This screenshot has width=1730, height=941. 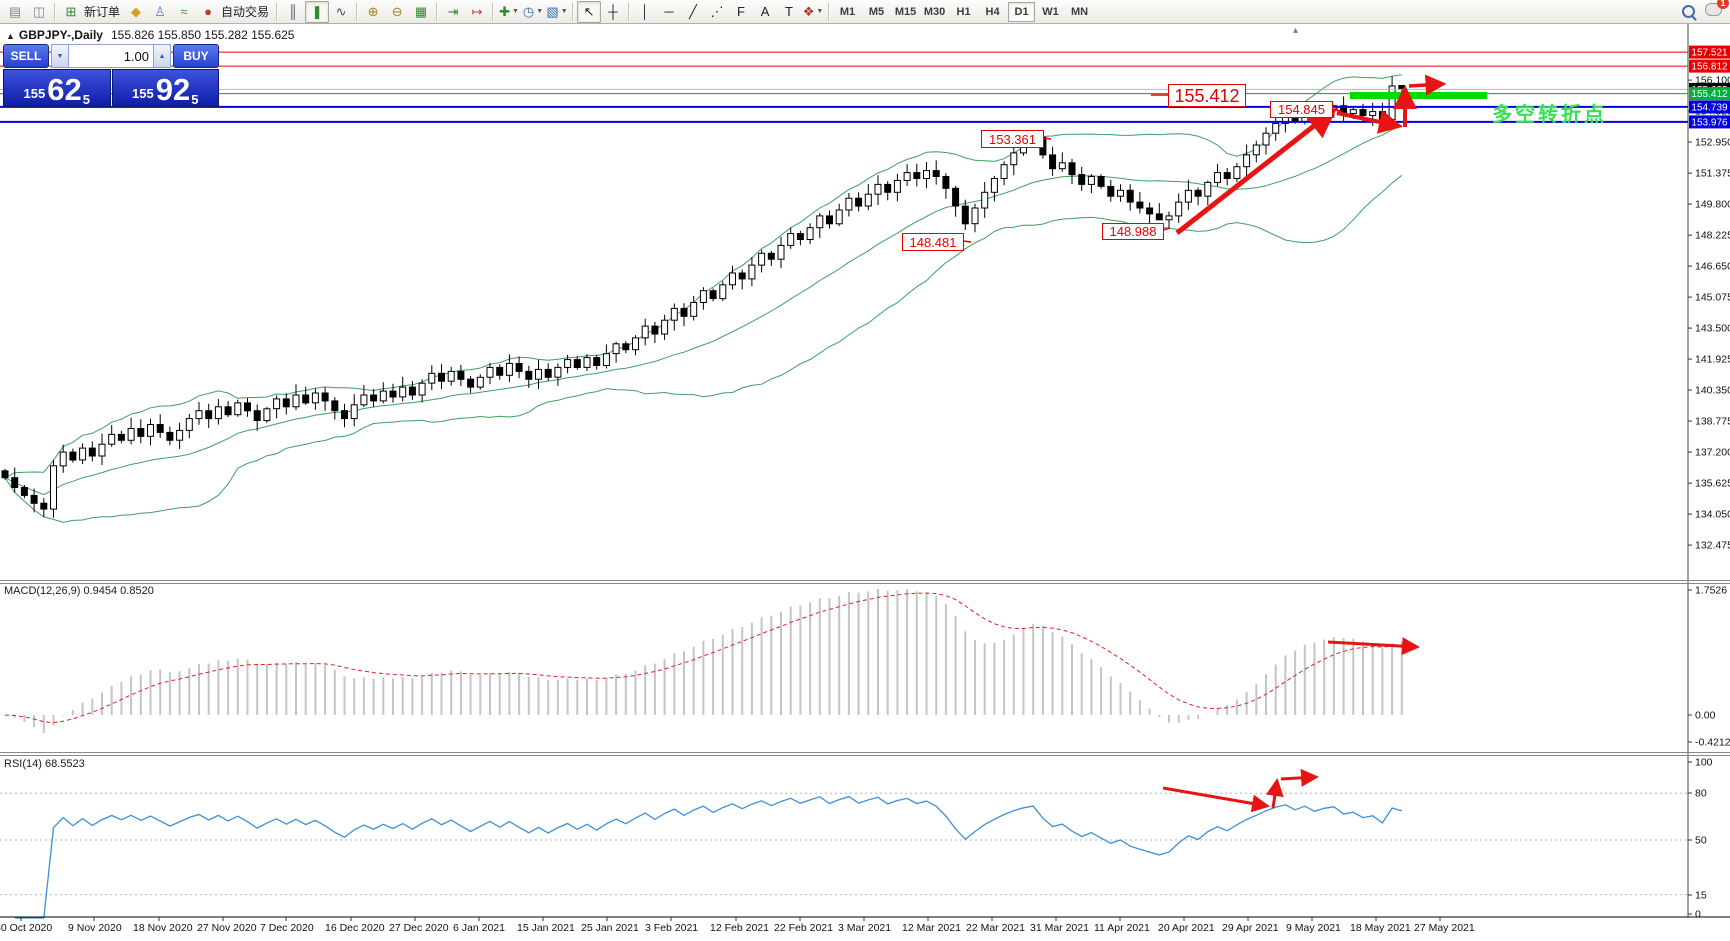 I want to click on text-icon: A, so click(x=765, y=11).